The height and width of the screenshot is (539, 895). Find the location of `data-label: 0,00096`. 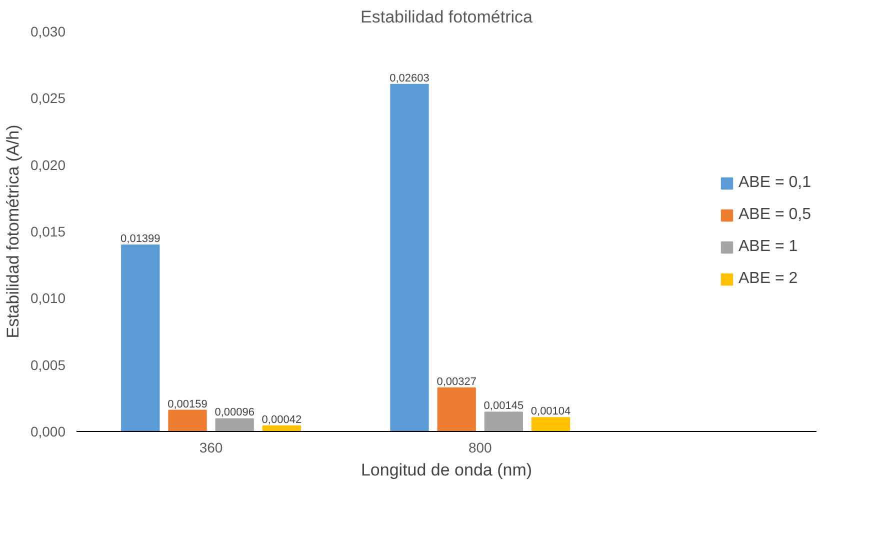

data-label: 0,00096 is located at coordinates (234, 412).